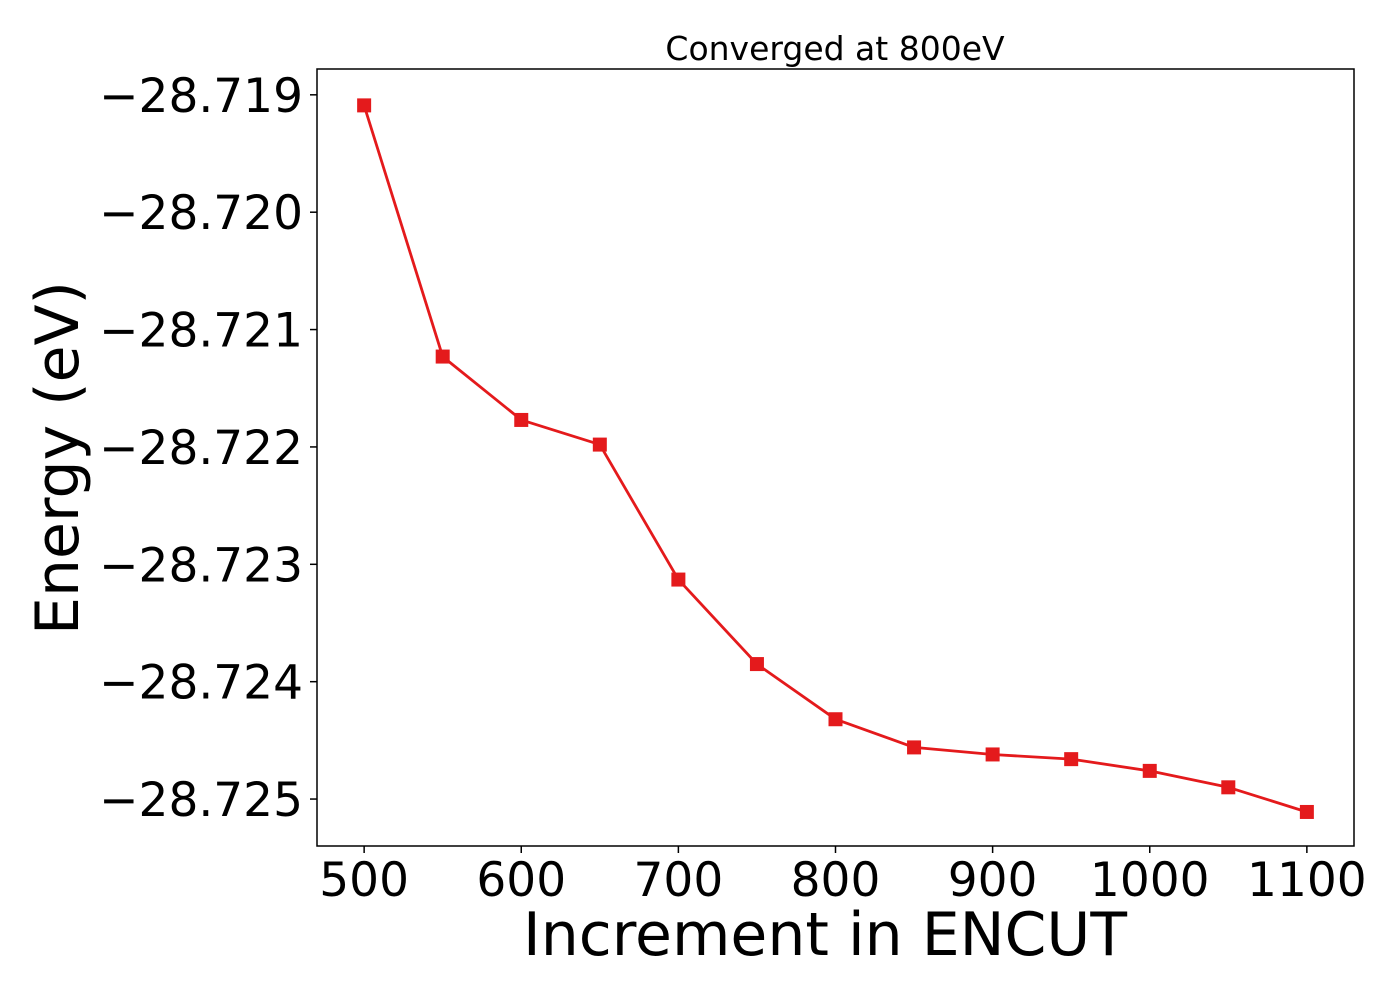 This screenshot has width=1400, height=1000. I want to click on x-axis-ticks: 500 600 700 800 900 1000 1100, so click(843, 877).